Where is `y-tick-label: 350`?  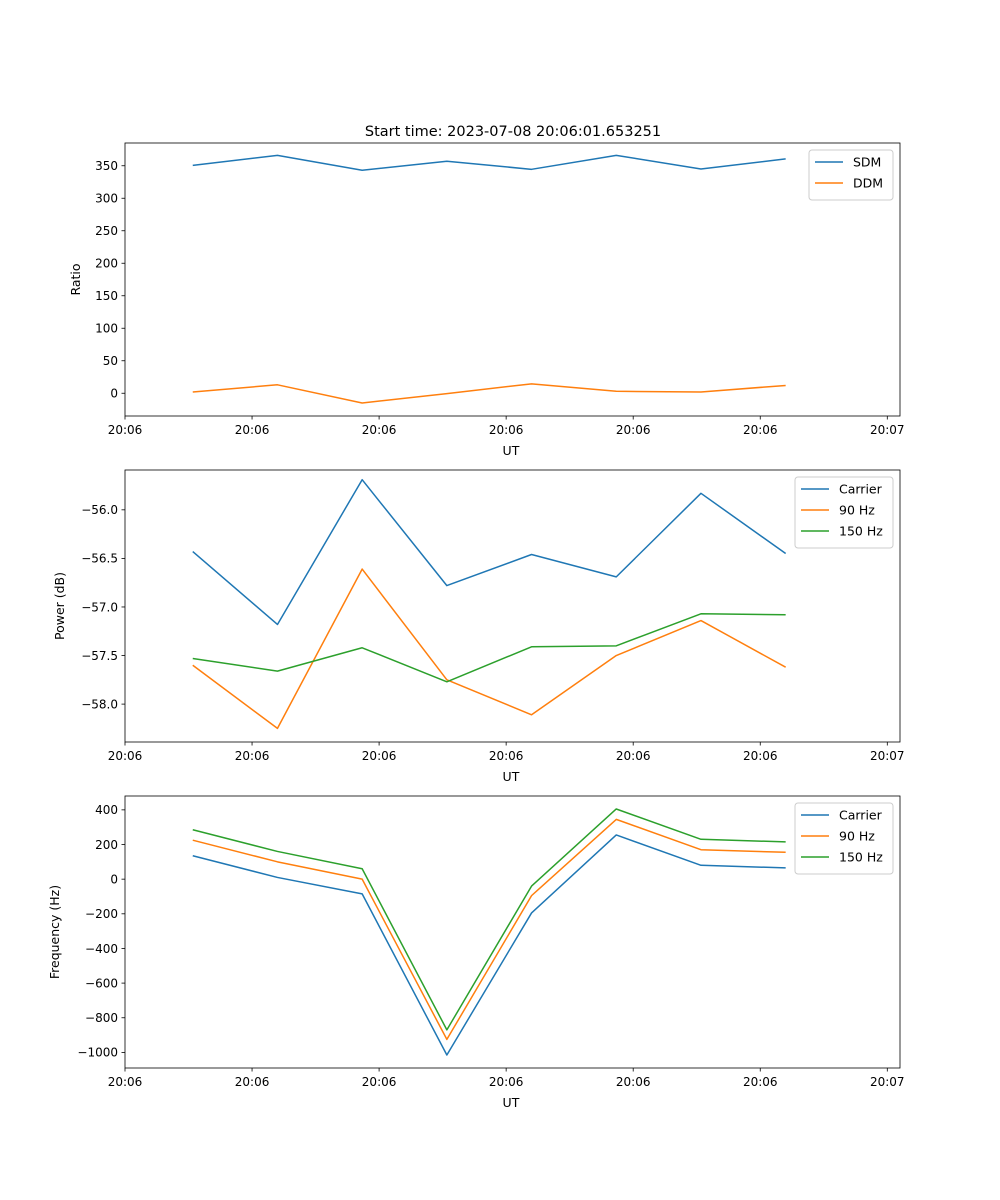
y-tick-label: 350 is located at coordinates (106, 166).